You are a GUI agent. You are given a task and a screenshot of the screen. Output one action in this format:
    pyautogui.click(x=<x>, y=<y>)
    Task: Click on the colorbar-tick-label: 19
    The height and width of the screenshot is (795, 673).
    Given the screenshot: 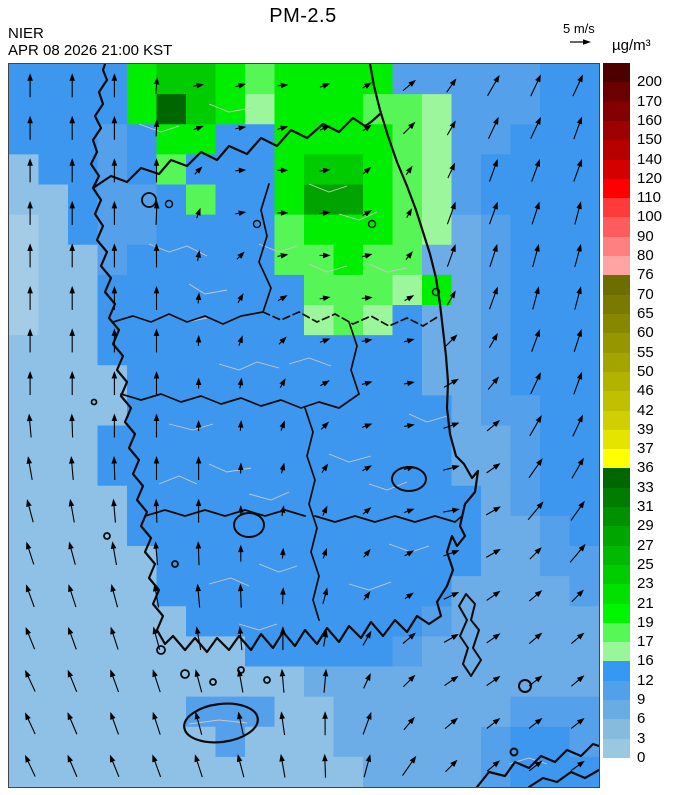 What is the action you would take?
    pyautogui.click(x=645, y=622)
    